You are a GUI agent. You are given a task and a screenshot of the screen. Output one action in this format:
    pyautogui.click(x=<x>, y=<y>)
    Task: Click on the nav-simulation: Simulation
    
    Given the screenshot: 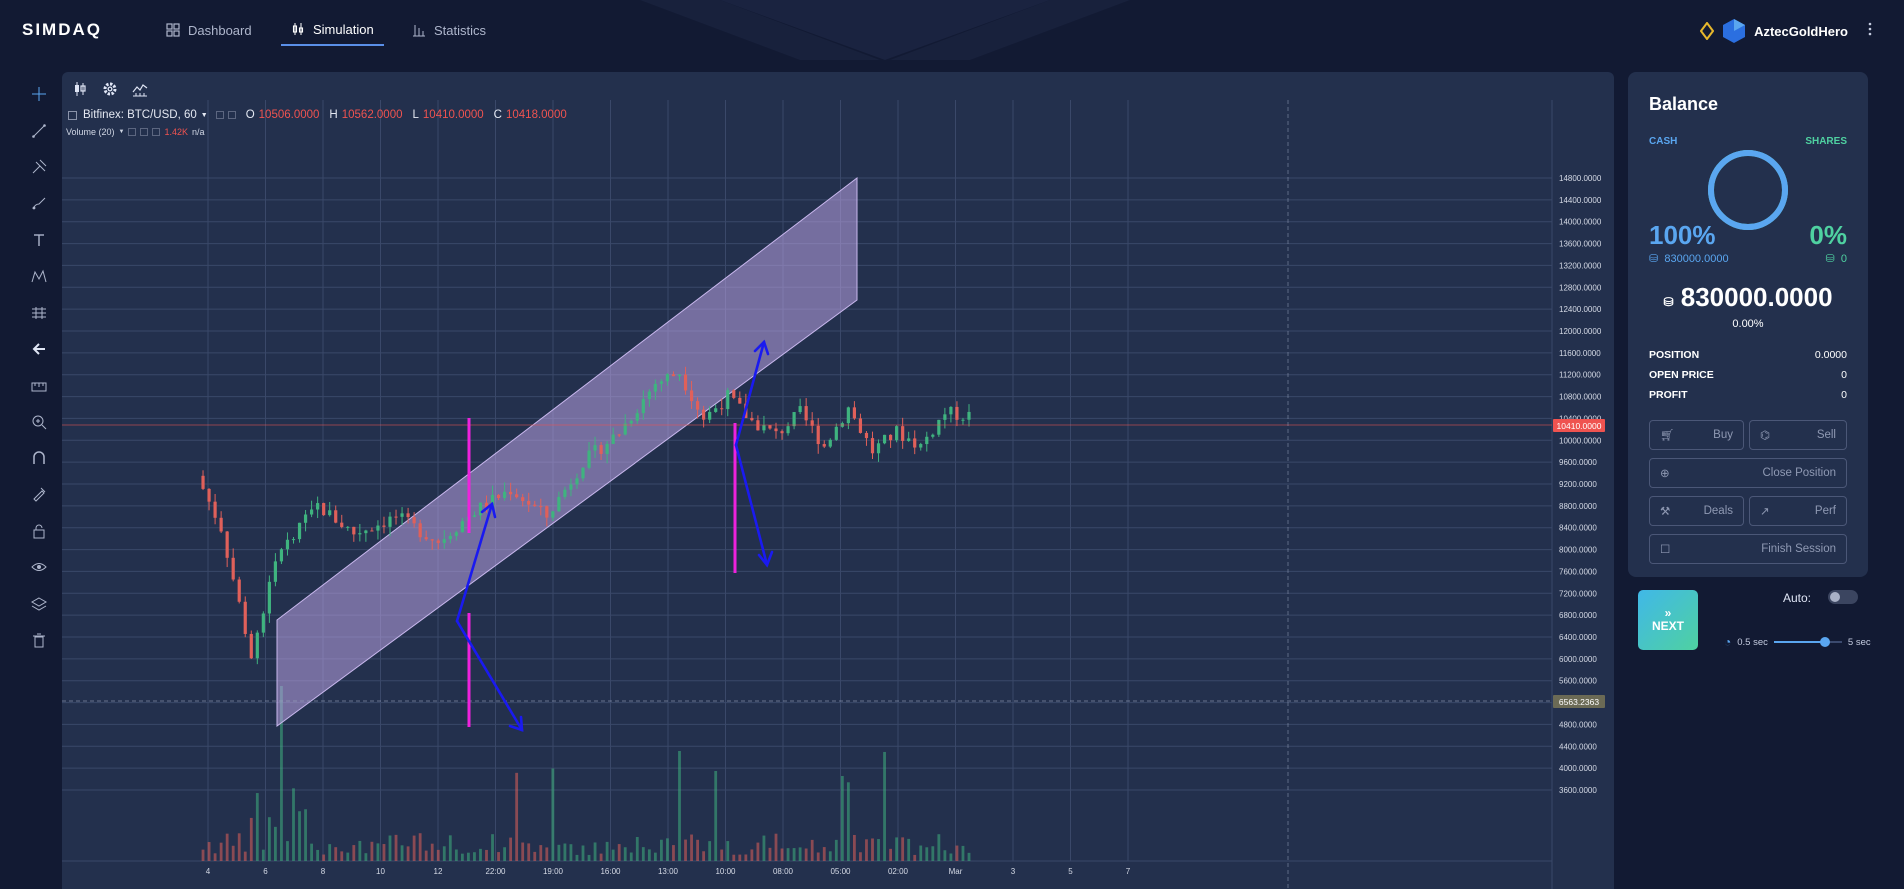 What is the action you would take?
    pyautogui.click(x=332, y=30)
    